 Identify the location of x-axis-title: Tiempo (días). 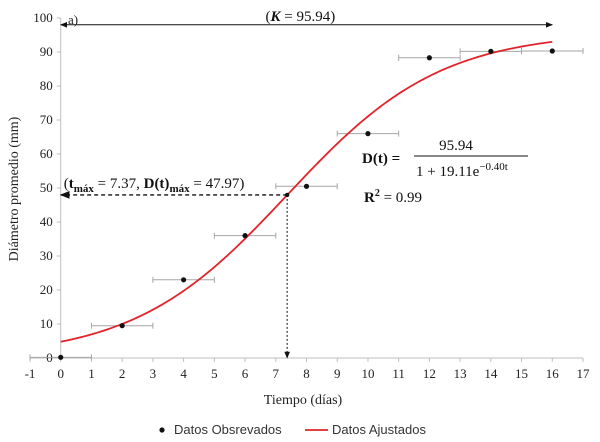
(303, 400).